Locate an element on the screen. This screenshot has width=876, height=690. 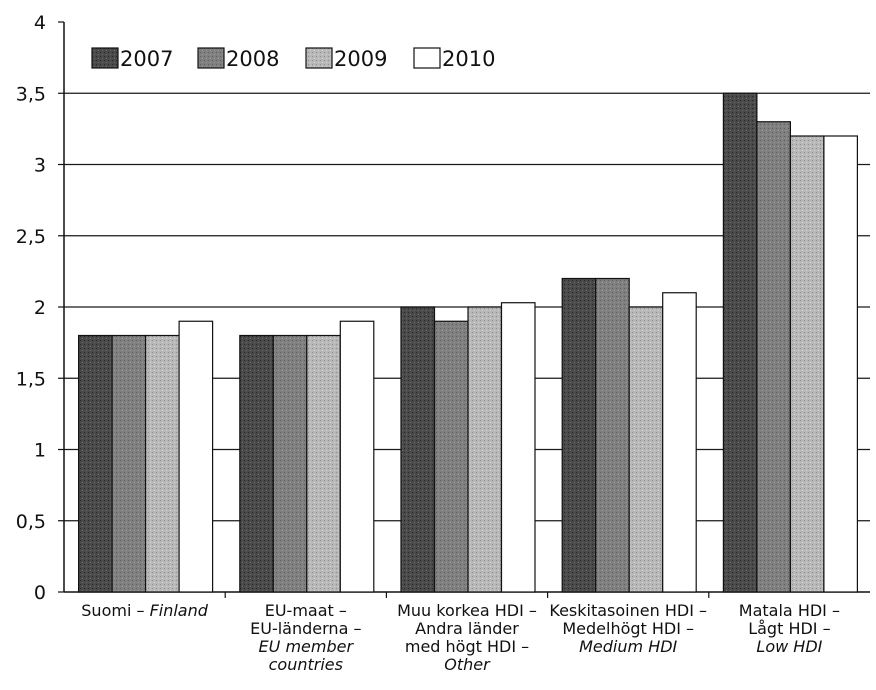
y-tick-label: 2,5 is located at coordinates (31, 237).